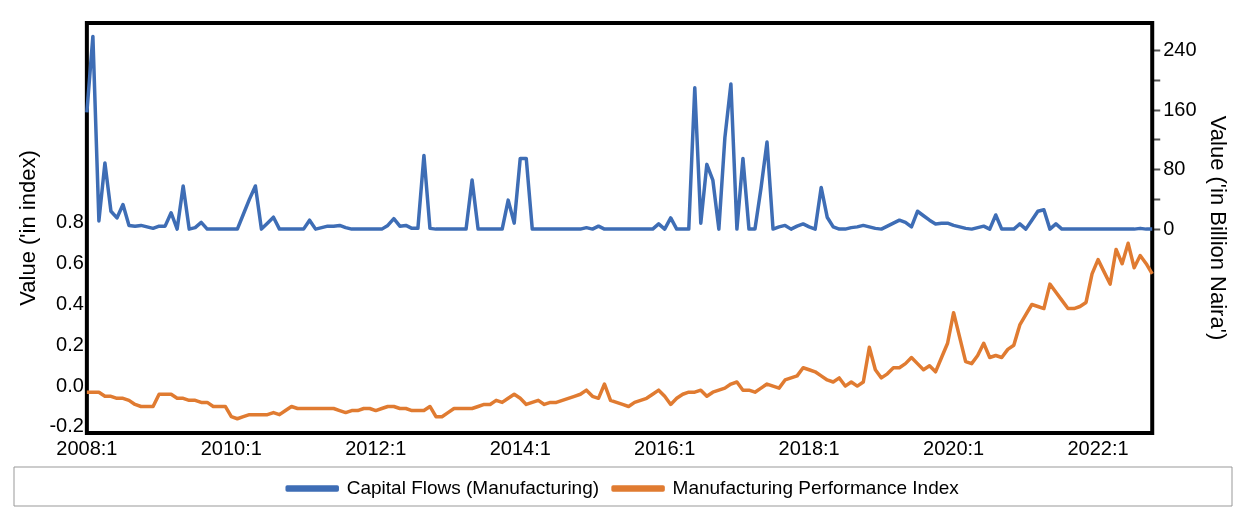  I want to click on y2-tick-label: 80, so click(1174, 168).